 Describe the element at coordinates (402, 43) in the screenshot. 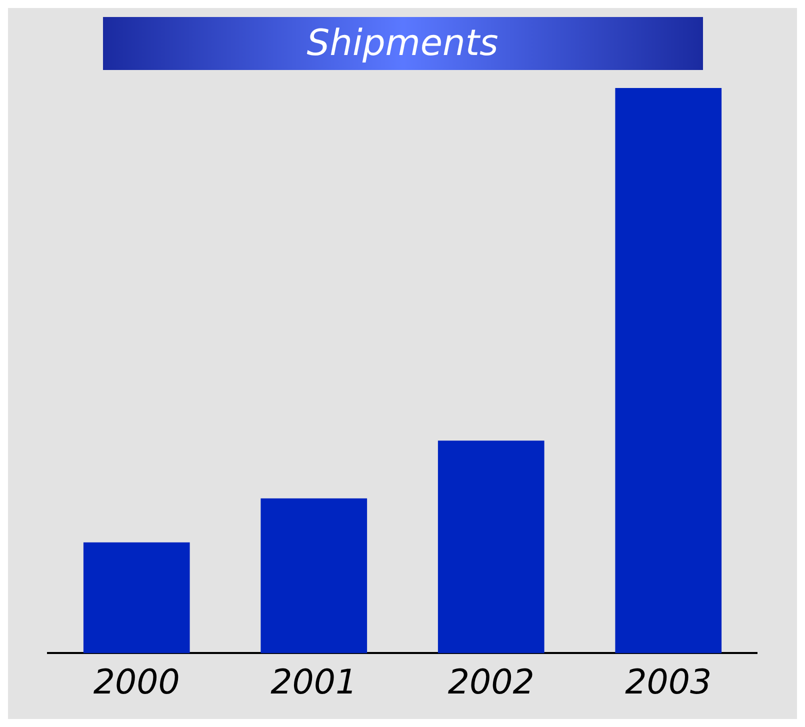

I see `chart-title: Shipments` at that location.